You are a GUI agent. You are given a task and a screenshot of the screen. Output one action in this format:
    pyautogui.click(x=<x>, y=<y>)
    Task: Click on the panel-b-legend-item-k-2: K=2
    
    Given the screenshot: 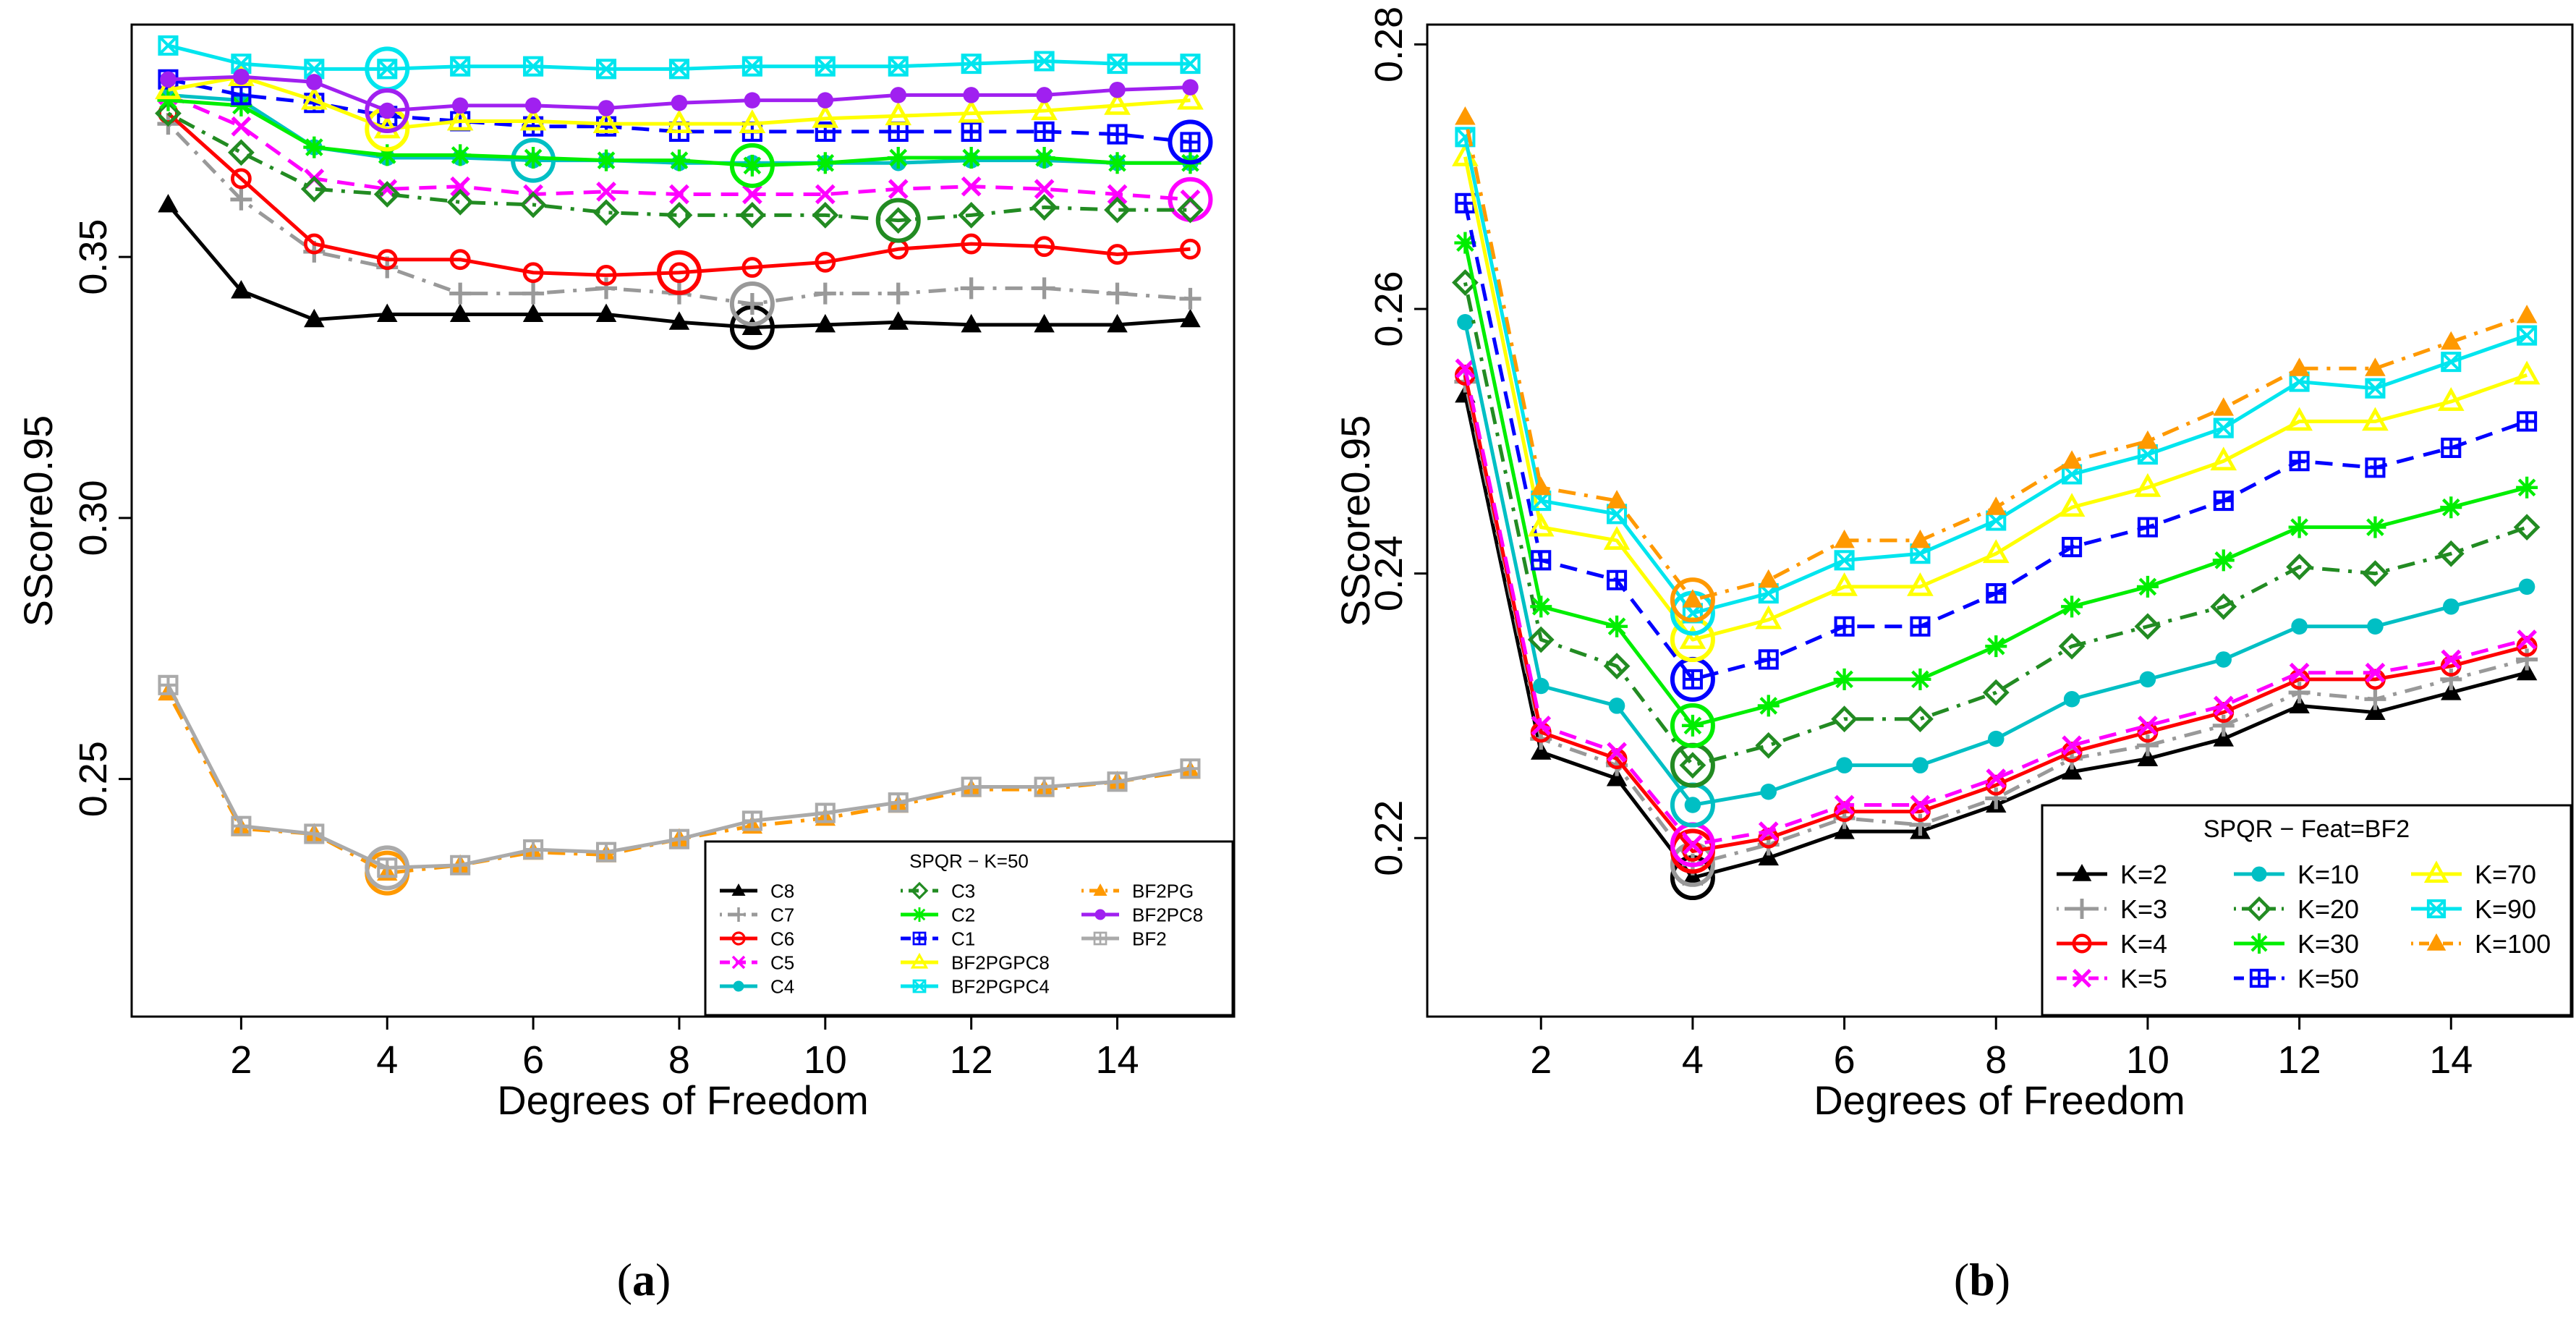 What is the action you would take?
    pyautogui.click(x=2112, y=875)
    